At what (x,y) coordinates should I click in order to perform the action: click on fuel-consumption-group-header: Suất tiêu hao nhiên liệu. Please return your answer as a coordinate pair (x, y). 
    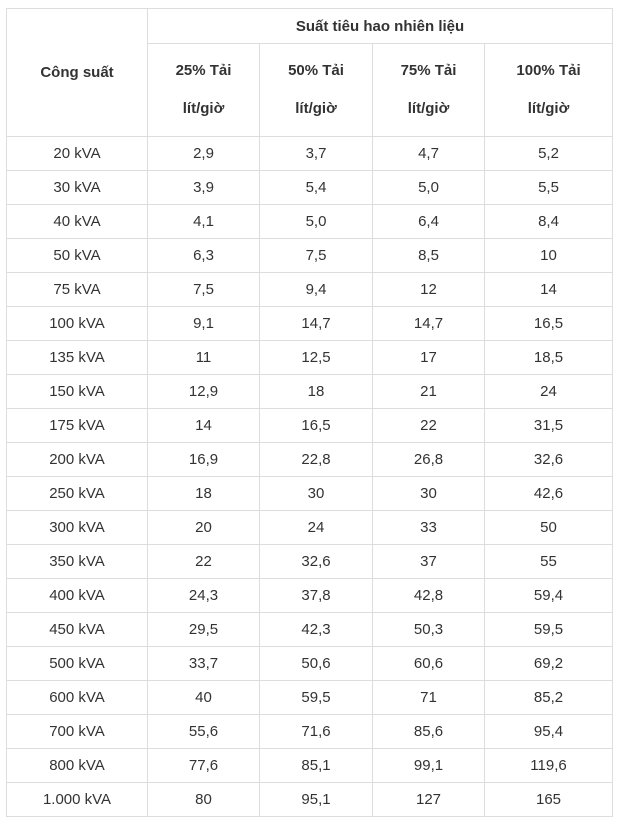
    Looking at the image, I should click on (380, 26).